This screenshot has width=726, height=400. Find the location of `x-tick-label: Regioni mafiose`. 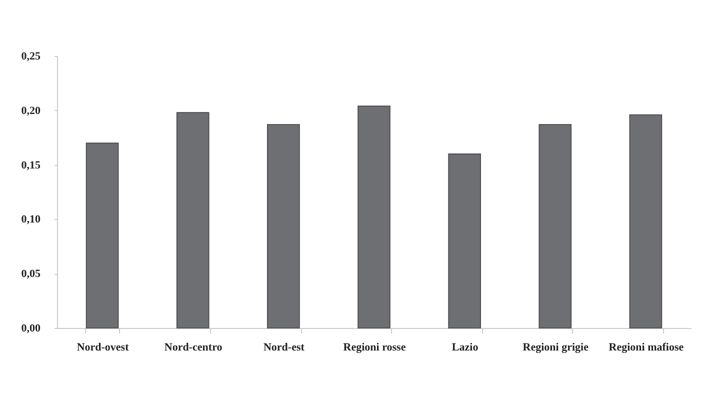

x-tick-label: Regioni mafiose is located at coordinates (646, 348).